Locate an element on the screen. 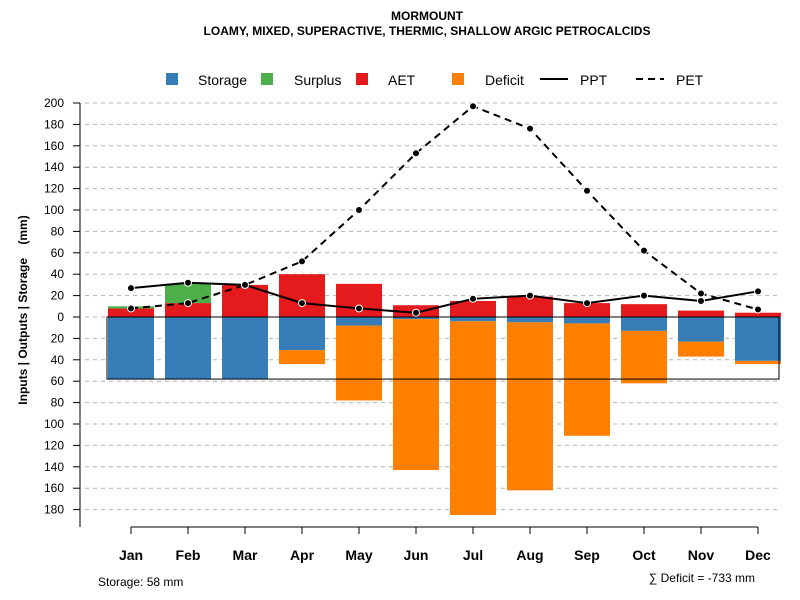  legend-swatch-storage is located at coordinates (172, 79).